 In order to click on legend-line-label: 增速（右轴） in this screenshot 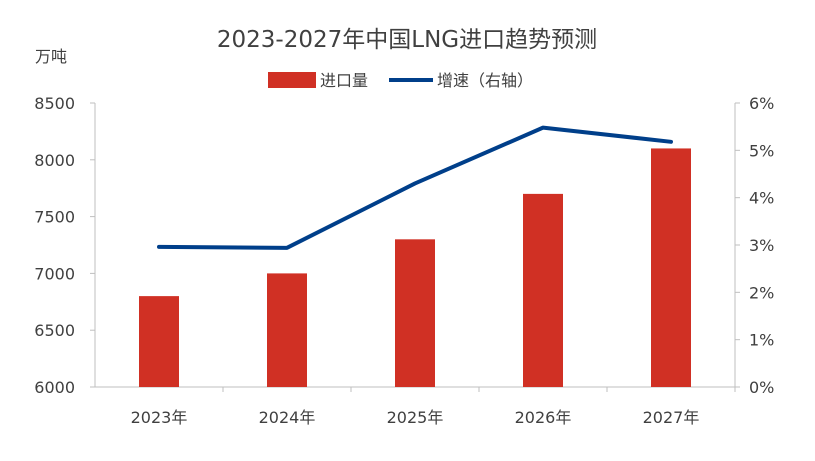, I will do `click(485, 80)`.